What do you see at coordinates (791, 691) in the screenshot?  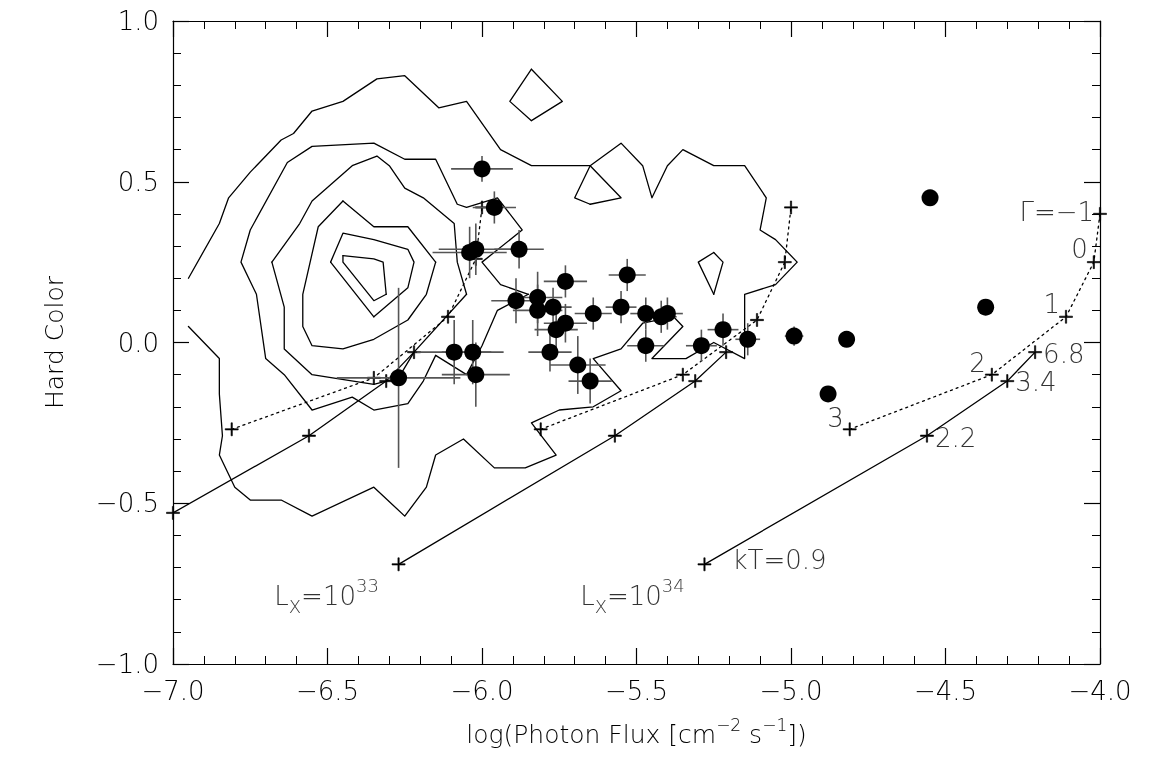 I see `x-tick-label: −5.0` at bounding box center [791, 691].